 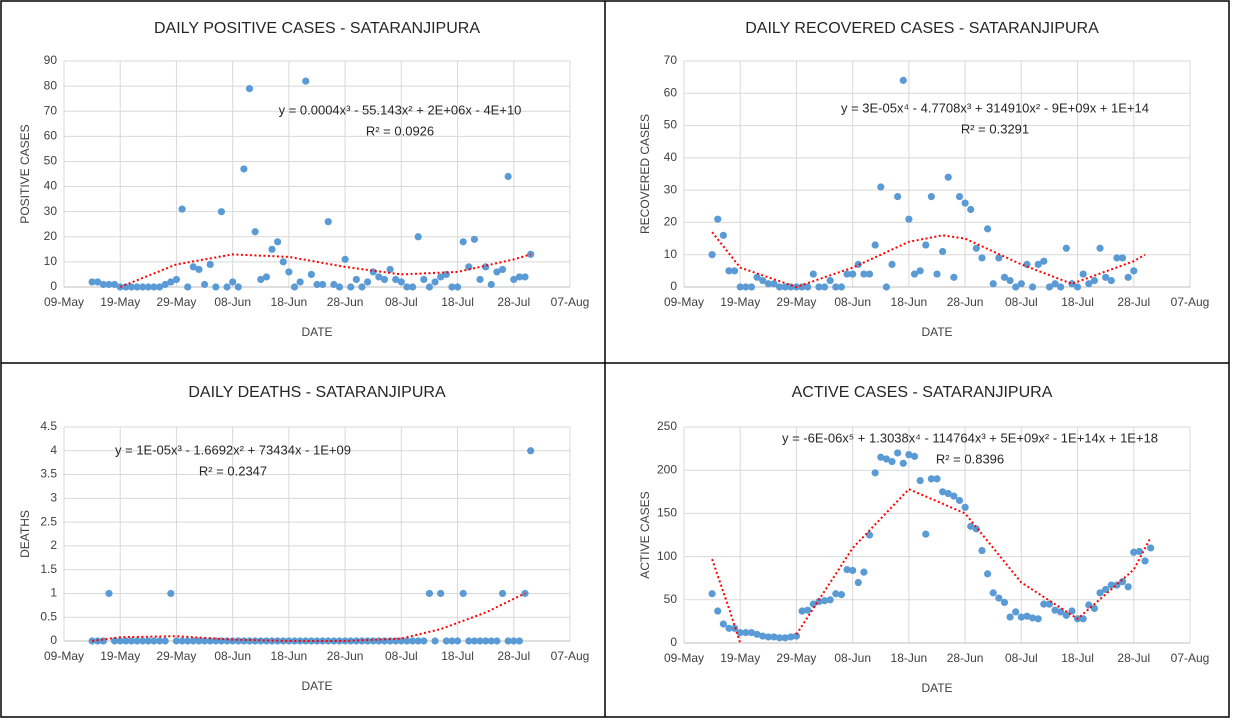 What do you see at coordinates (48, 616) in the screenshot?
I see `y-tick-label: 0.5` at bounding box center [48, 616].